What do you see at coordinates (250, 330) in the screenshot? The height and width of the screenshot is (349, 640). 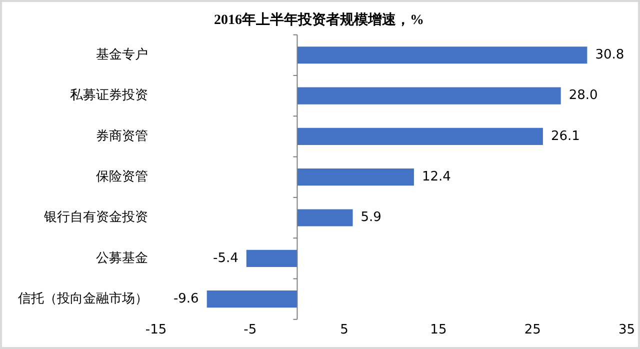 I see `x-tick-label: -5` at bounding box center [250, 330].